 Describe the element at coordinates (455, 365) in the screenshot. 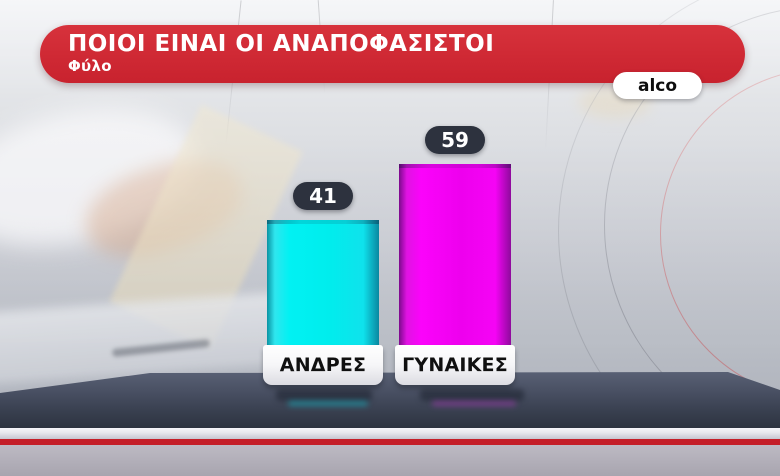

I see `category-label-women: ΓΥΝΑΙΚΕΣ` at that location.